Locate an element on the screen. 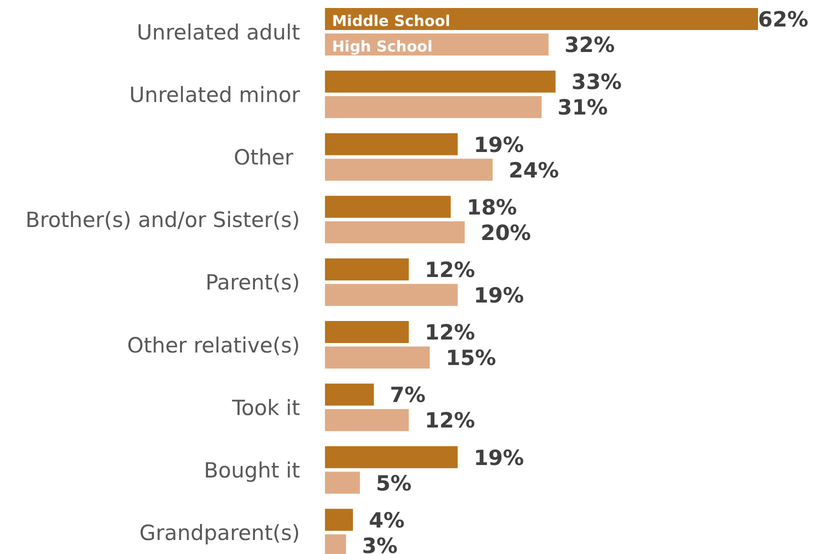 This screenshot has width=817, height=554. y-tick-label: Unrelated adult is located at coordinates (218, 32).